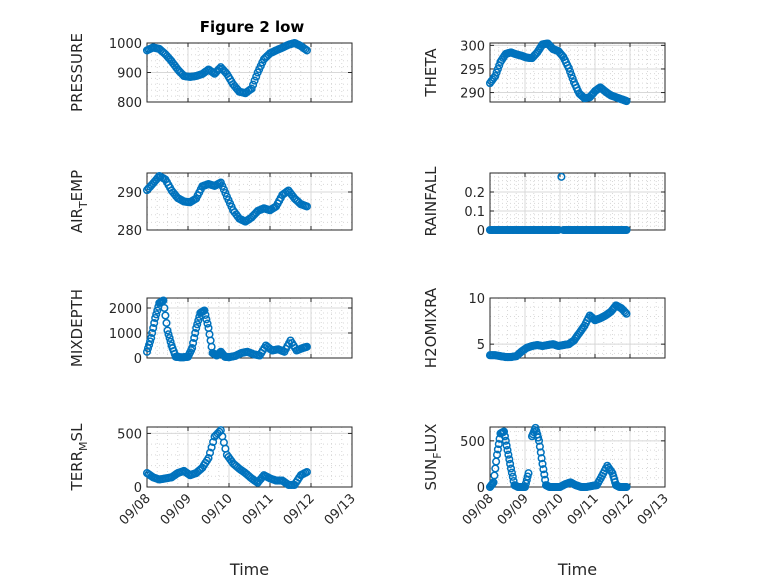 Image resolution: width=778 pixels, height=583 pixels. Describe the element at coordinates (252, 27) in the screenshot. I see `figure-title: Figure 2 low` at that location.